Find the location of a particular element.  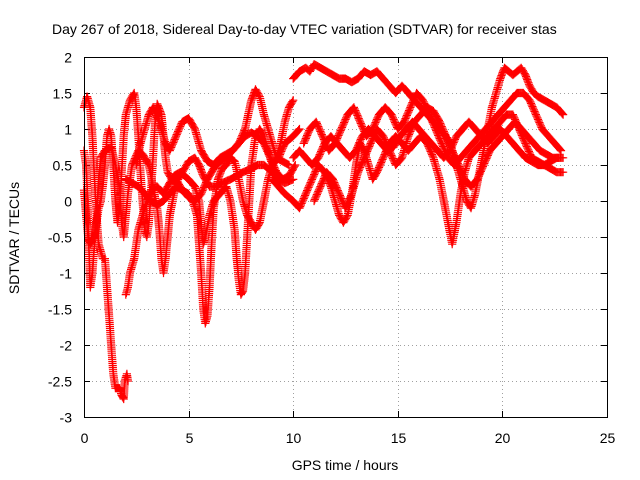

y-tick-label: 1 is located at coordinates (68, 130).